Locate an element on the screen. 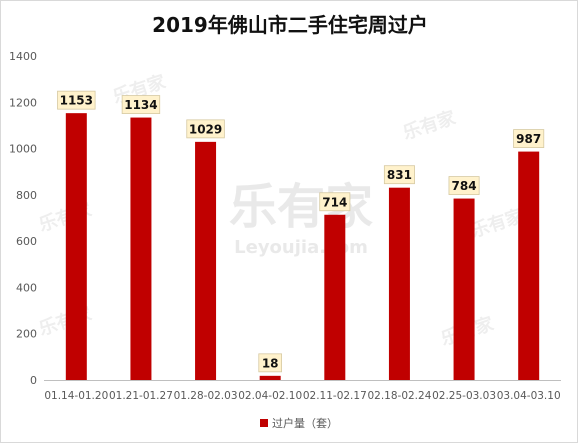  y-tick-label: 200 is located at coordinates (26, 334).